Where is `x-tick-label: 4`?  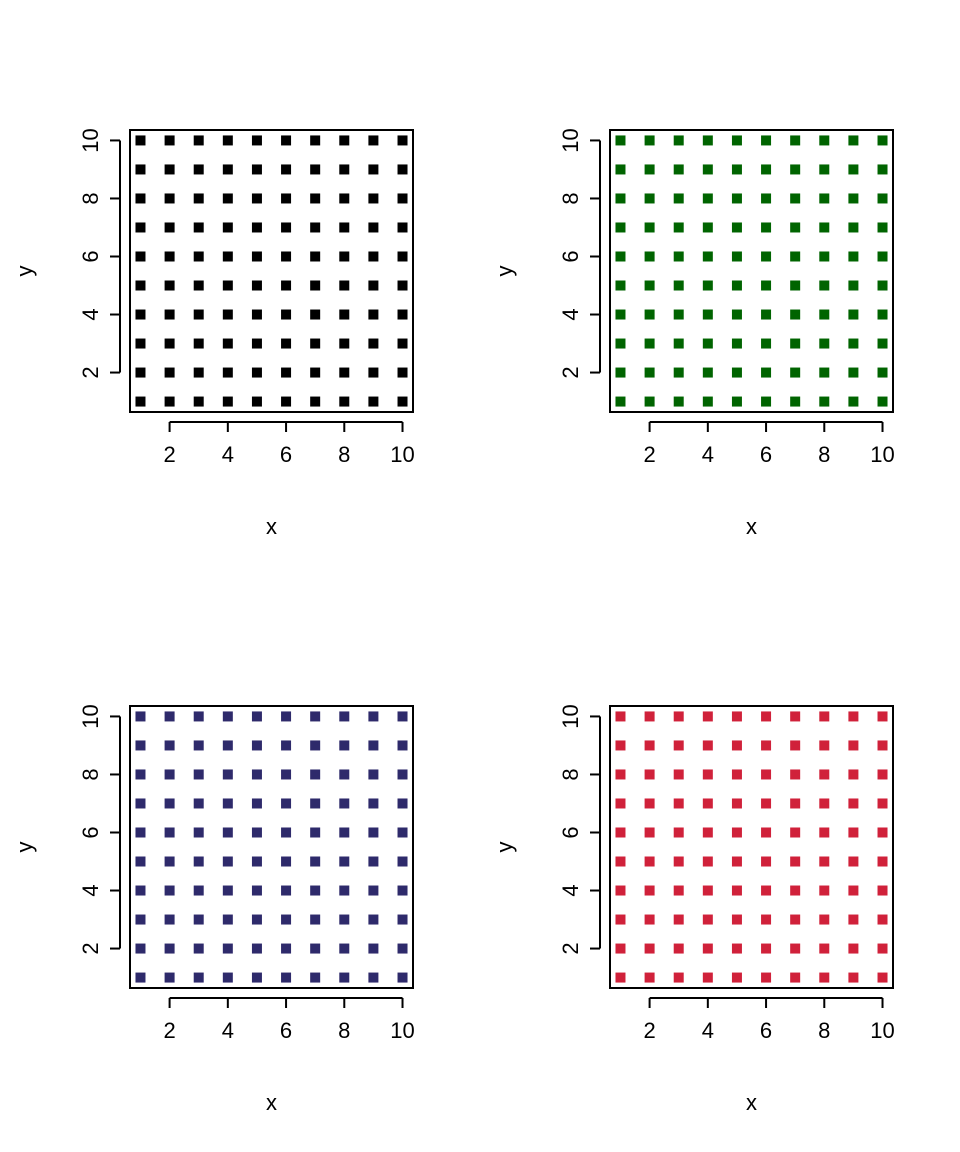
x-tick-label: 4 is located at coordinates (228, 1030).